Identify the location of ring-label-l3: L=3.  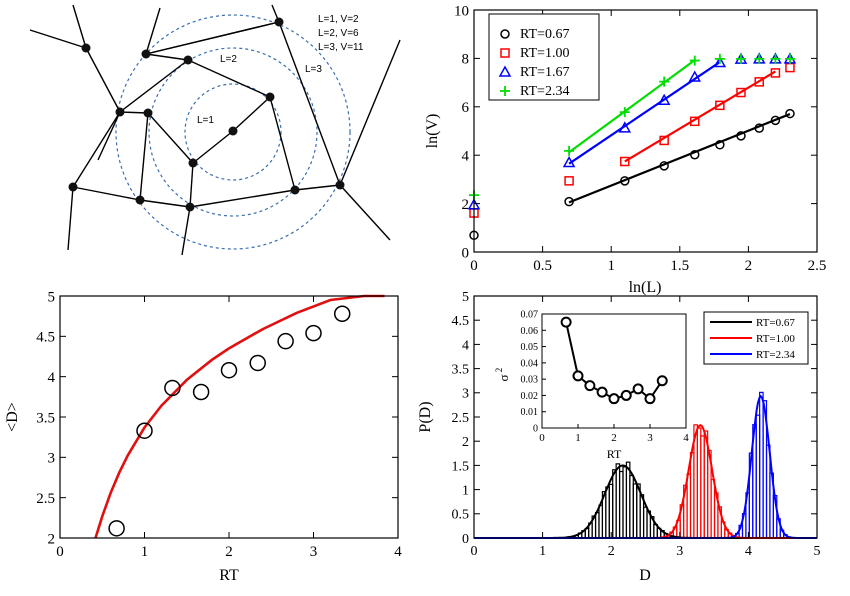
(313, 69).